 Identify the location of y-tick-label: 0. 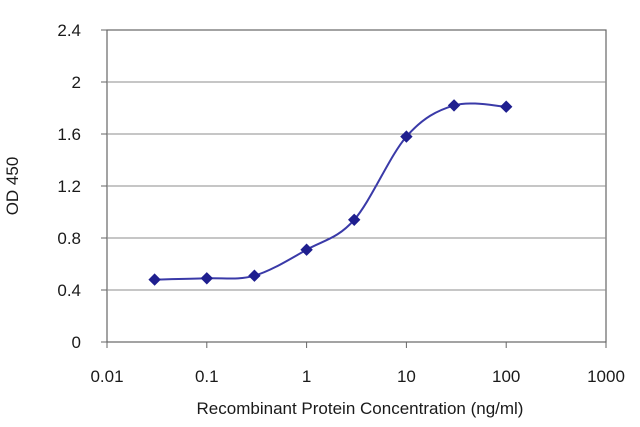
(76, 342).